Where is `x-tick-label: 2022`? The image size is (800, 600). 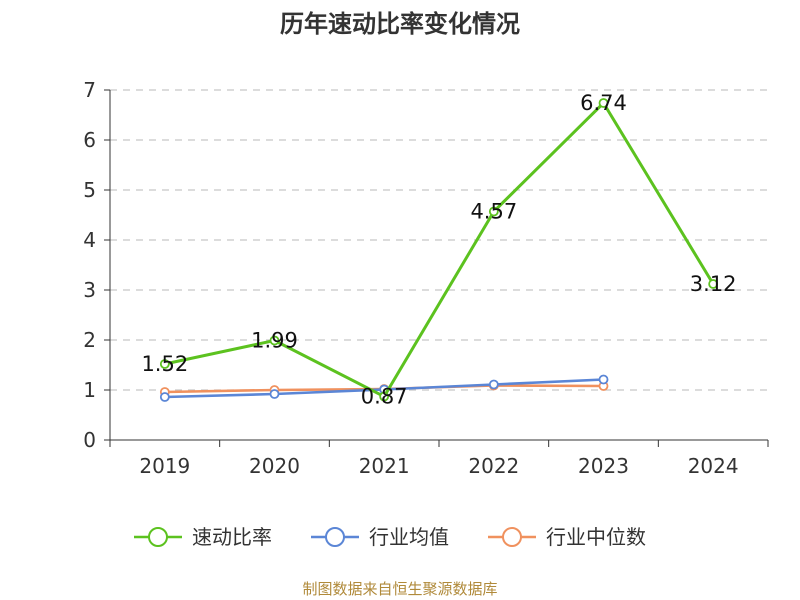 x-tick-label: 2022 is located at coordinates (493, 466).